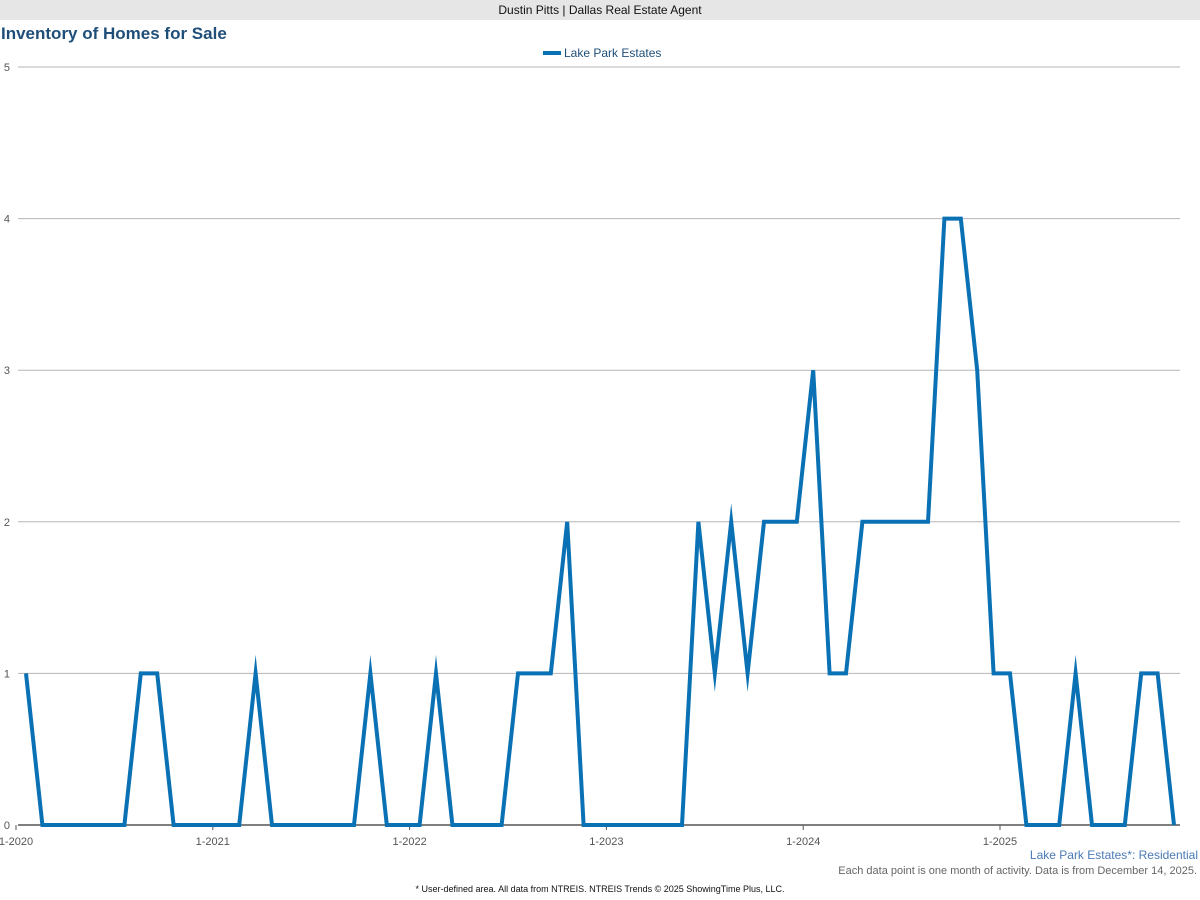 Image resolution: width=1200 pixels, height=900 pixels. What do you see at coordinates (7, 371) in the screenshot?
I see `y-tick-label: 3` at bounding box center [7, 371].